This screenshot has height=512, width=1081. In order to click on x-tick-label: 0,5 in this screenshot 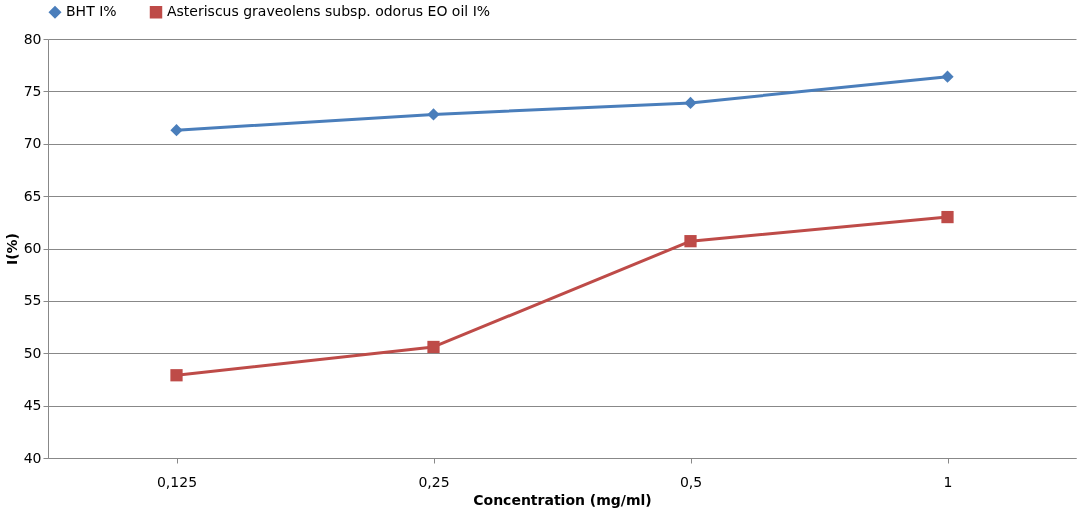, I will do `click(691, 481)`.